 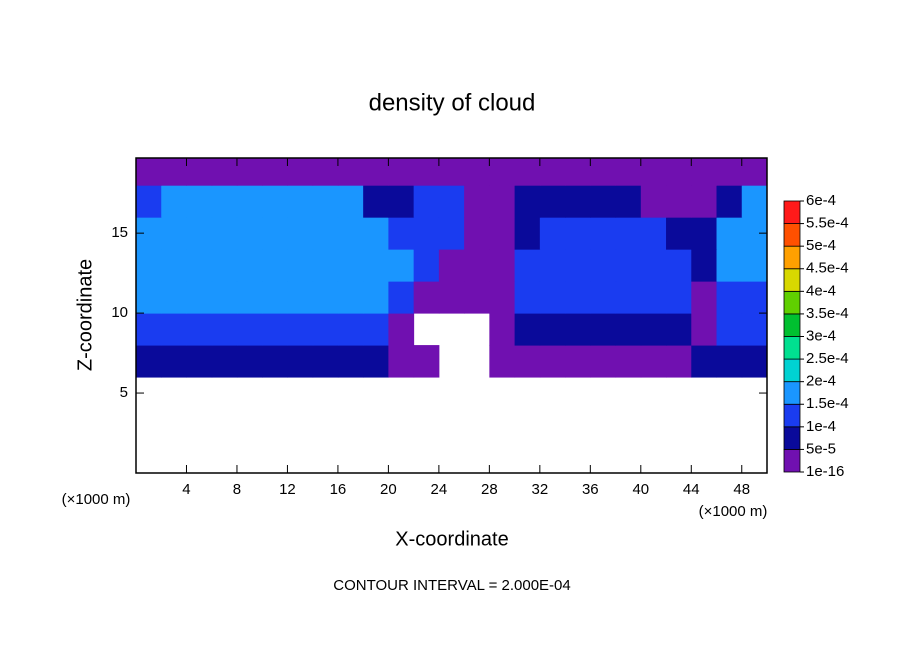 What do you see at coordinates (489, 489) in the screenshot?
I see `x-tick-label: 28` at bounding box center [489, 489].